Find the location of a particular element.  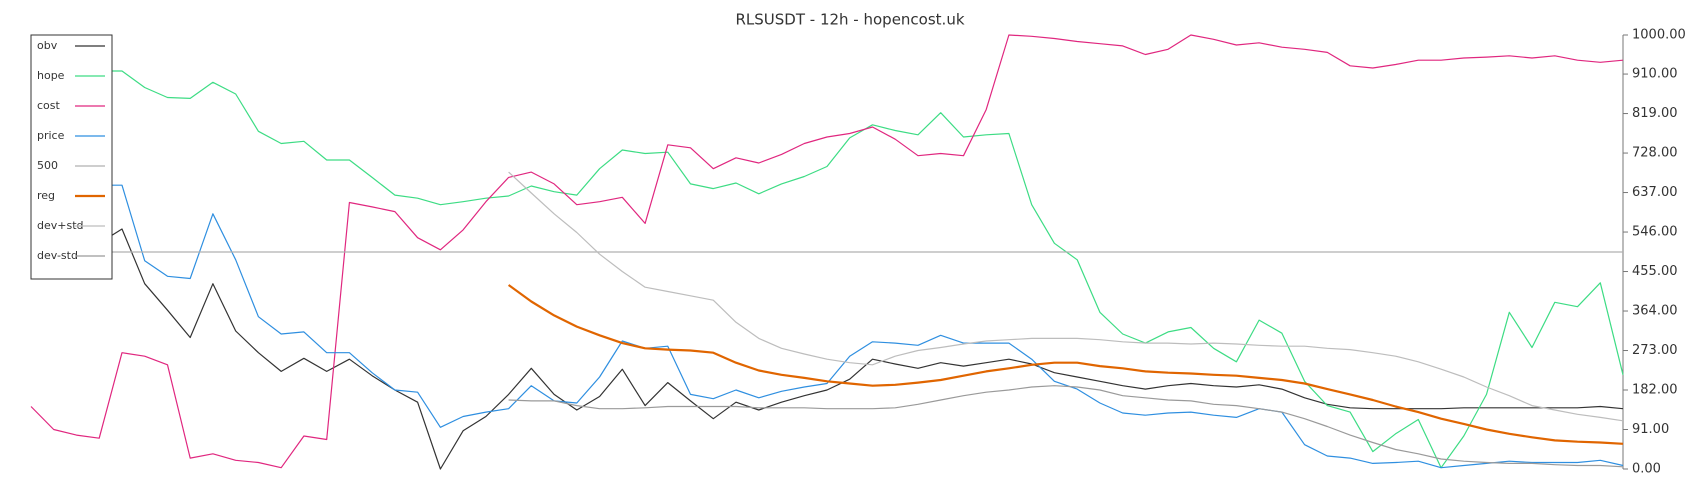

y-tick-label: 364.00 is located at coordinates (1655, 311).